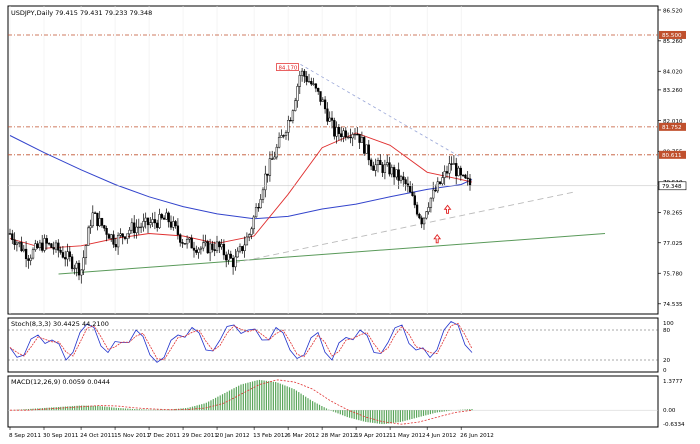  I want to click on price-tick-label: 78.265, so click(673, 214).